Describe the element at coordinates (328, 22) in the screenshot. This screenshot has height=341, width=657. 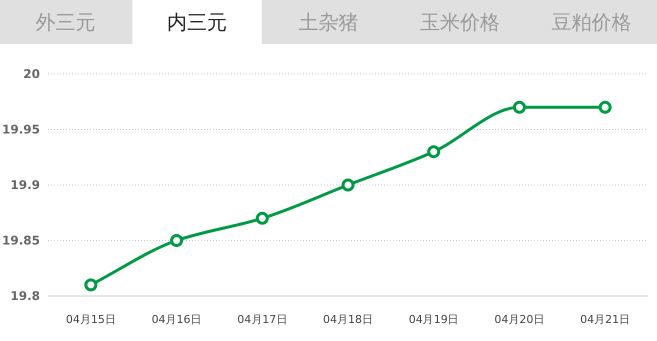
I see `tabs: 外三元 内三元 土杂猪 玉米价格 豆粕价格` at that location.